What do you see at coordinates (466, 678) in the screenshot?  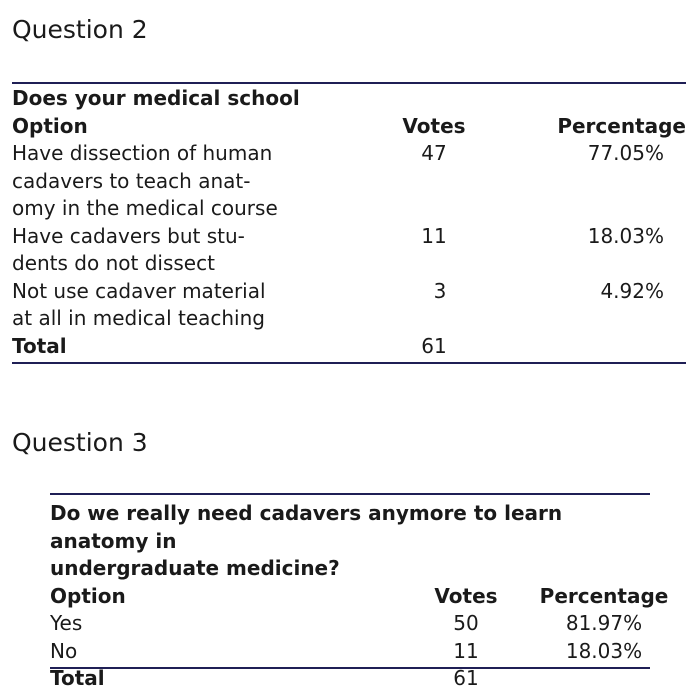 I see `q3-total-votes: 61` at bounding box center [466, 678].